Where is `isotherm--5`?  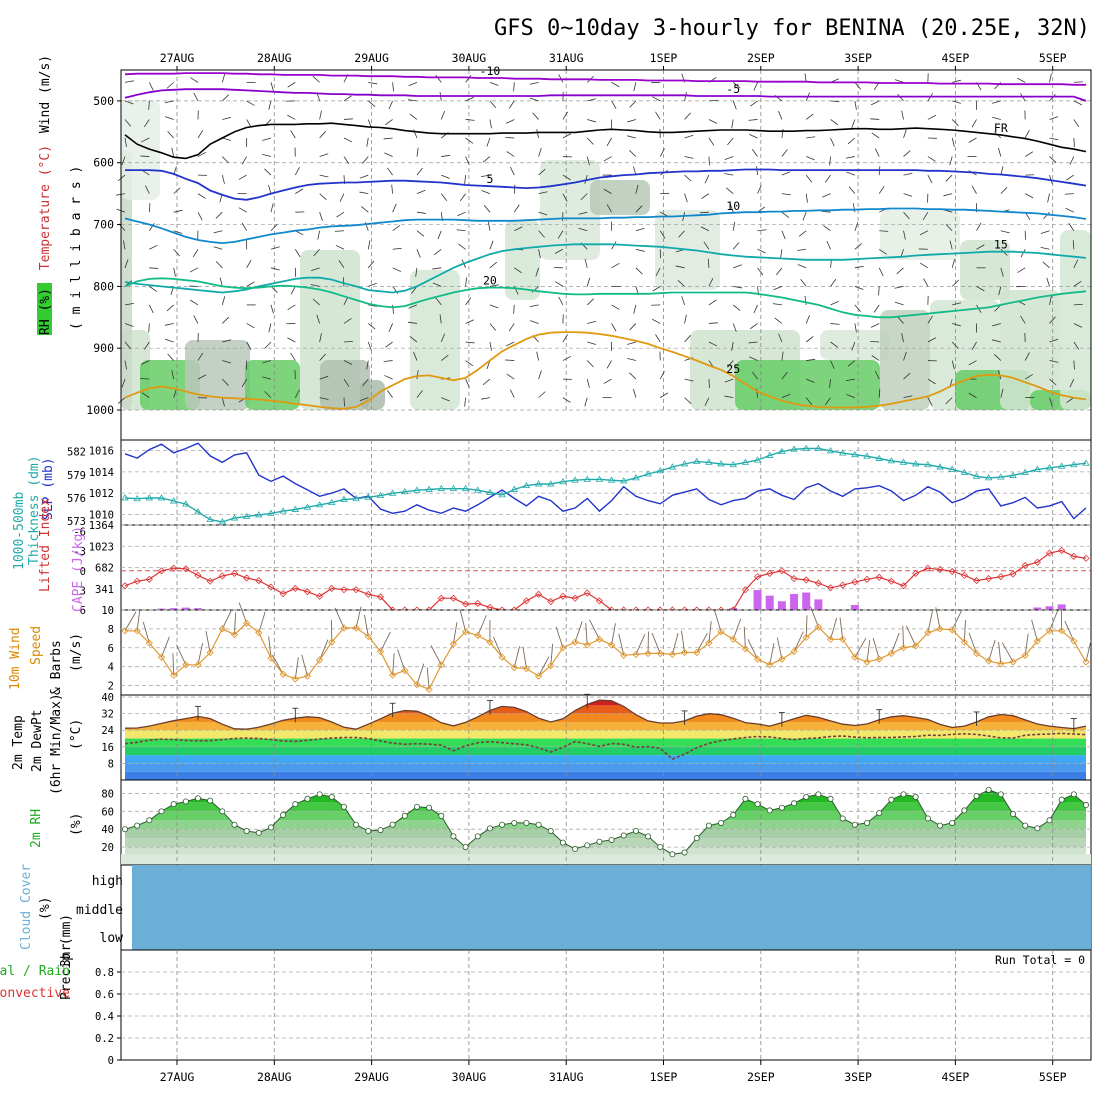
isotherm--5 is located at coordinates (605, 95).